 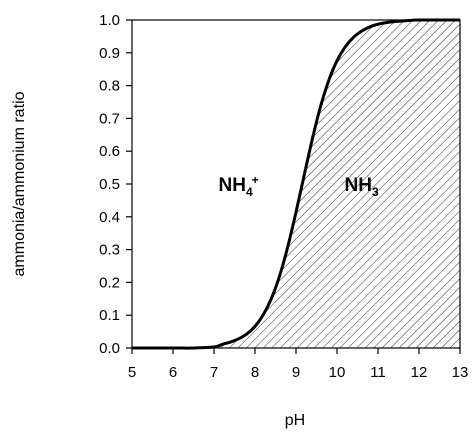 I want to click on x-tick-label: 7, so click(x=214, y=372).